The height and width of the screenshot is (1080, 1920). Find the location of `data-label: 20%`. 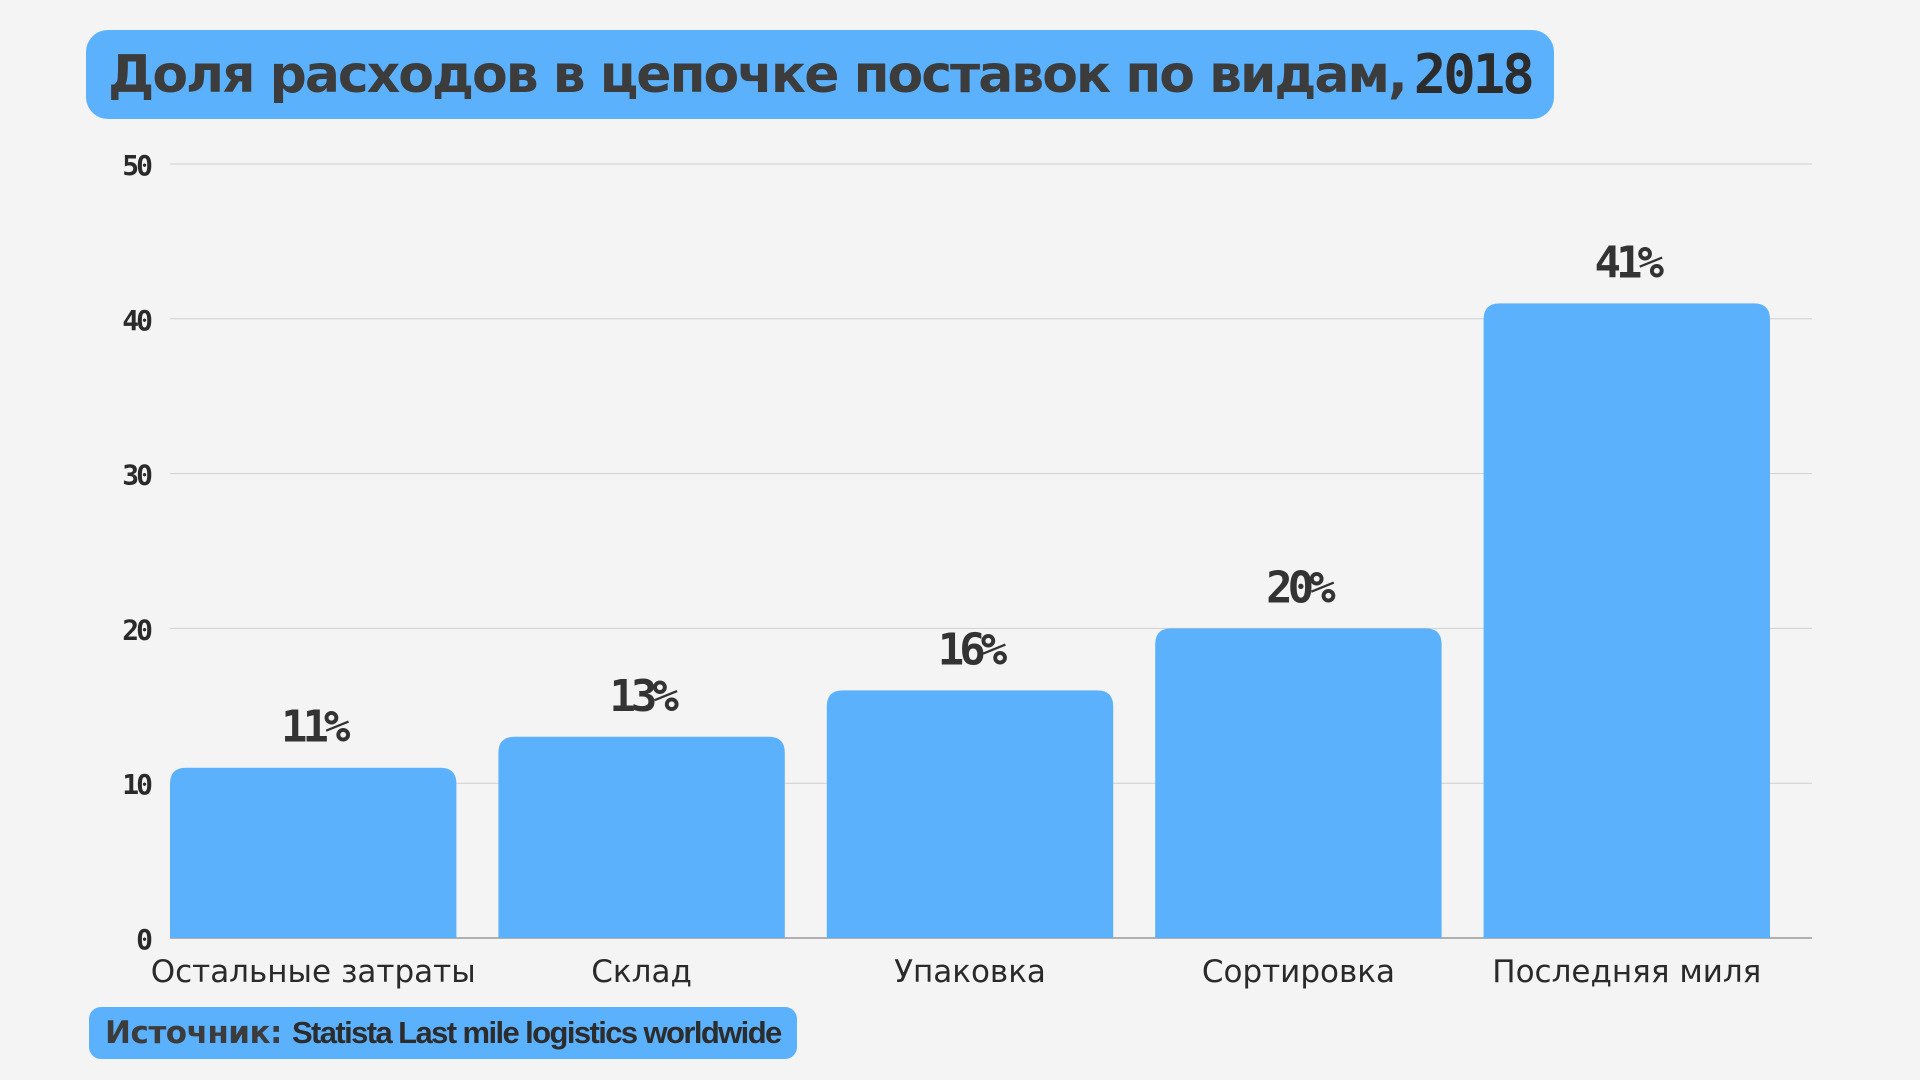

data-label: 20% is located at coordinates (1301, 587).